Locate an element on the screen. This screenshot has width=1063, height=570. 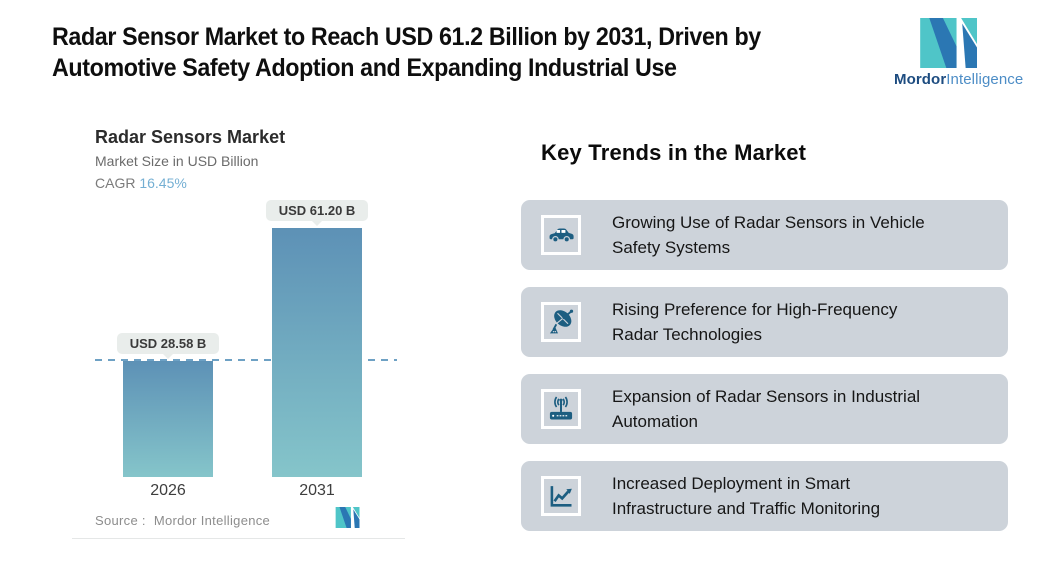
value-label-2026: USD 28.58 B is located at coordinates (168, 345).